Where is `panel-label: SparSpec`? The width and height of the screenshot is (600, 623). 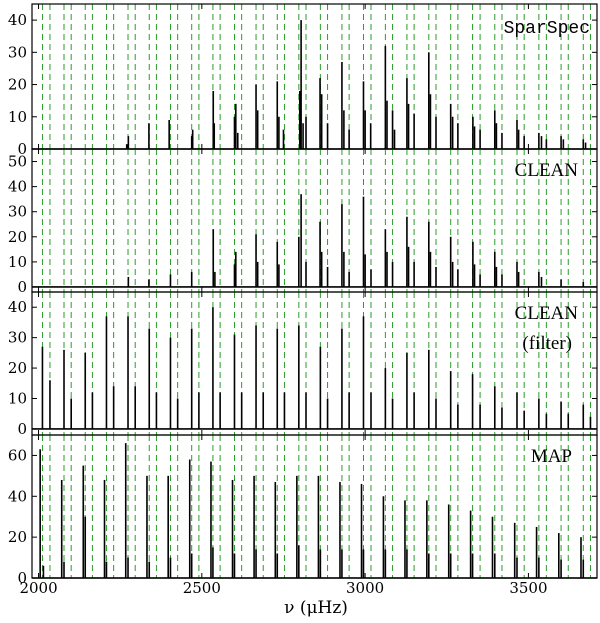 panel-label: SparSpec is located at coordinates (547, 29).